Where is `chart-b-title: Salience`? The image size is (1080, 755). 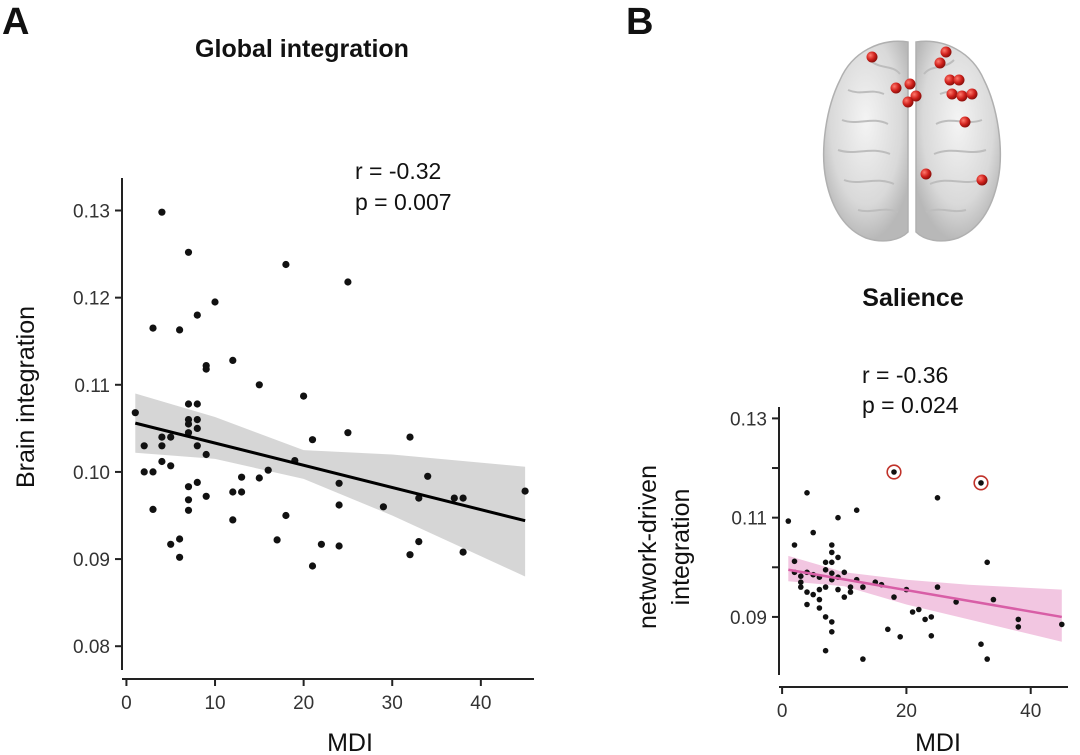 chart-b-title: Salience is located at coordinates (913, 298).